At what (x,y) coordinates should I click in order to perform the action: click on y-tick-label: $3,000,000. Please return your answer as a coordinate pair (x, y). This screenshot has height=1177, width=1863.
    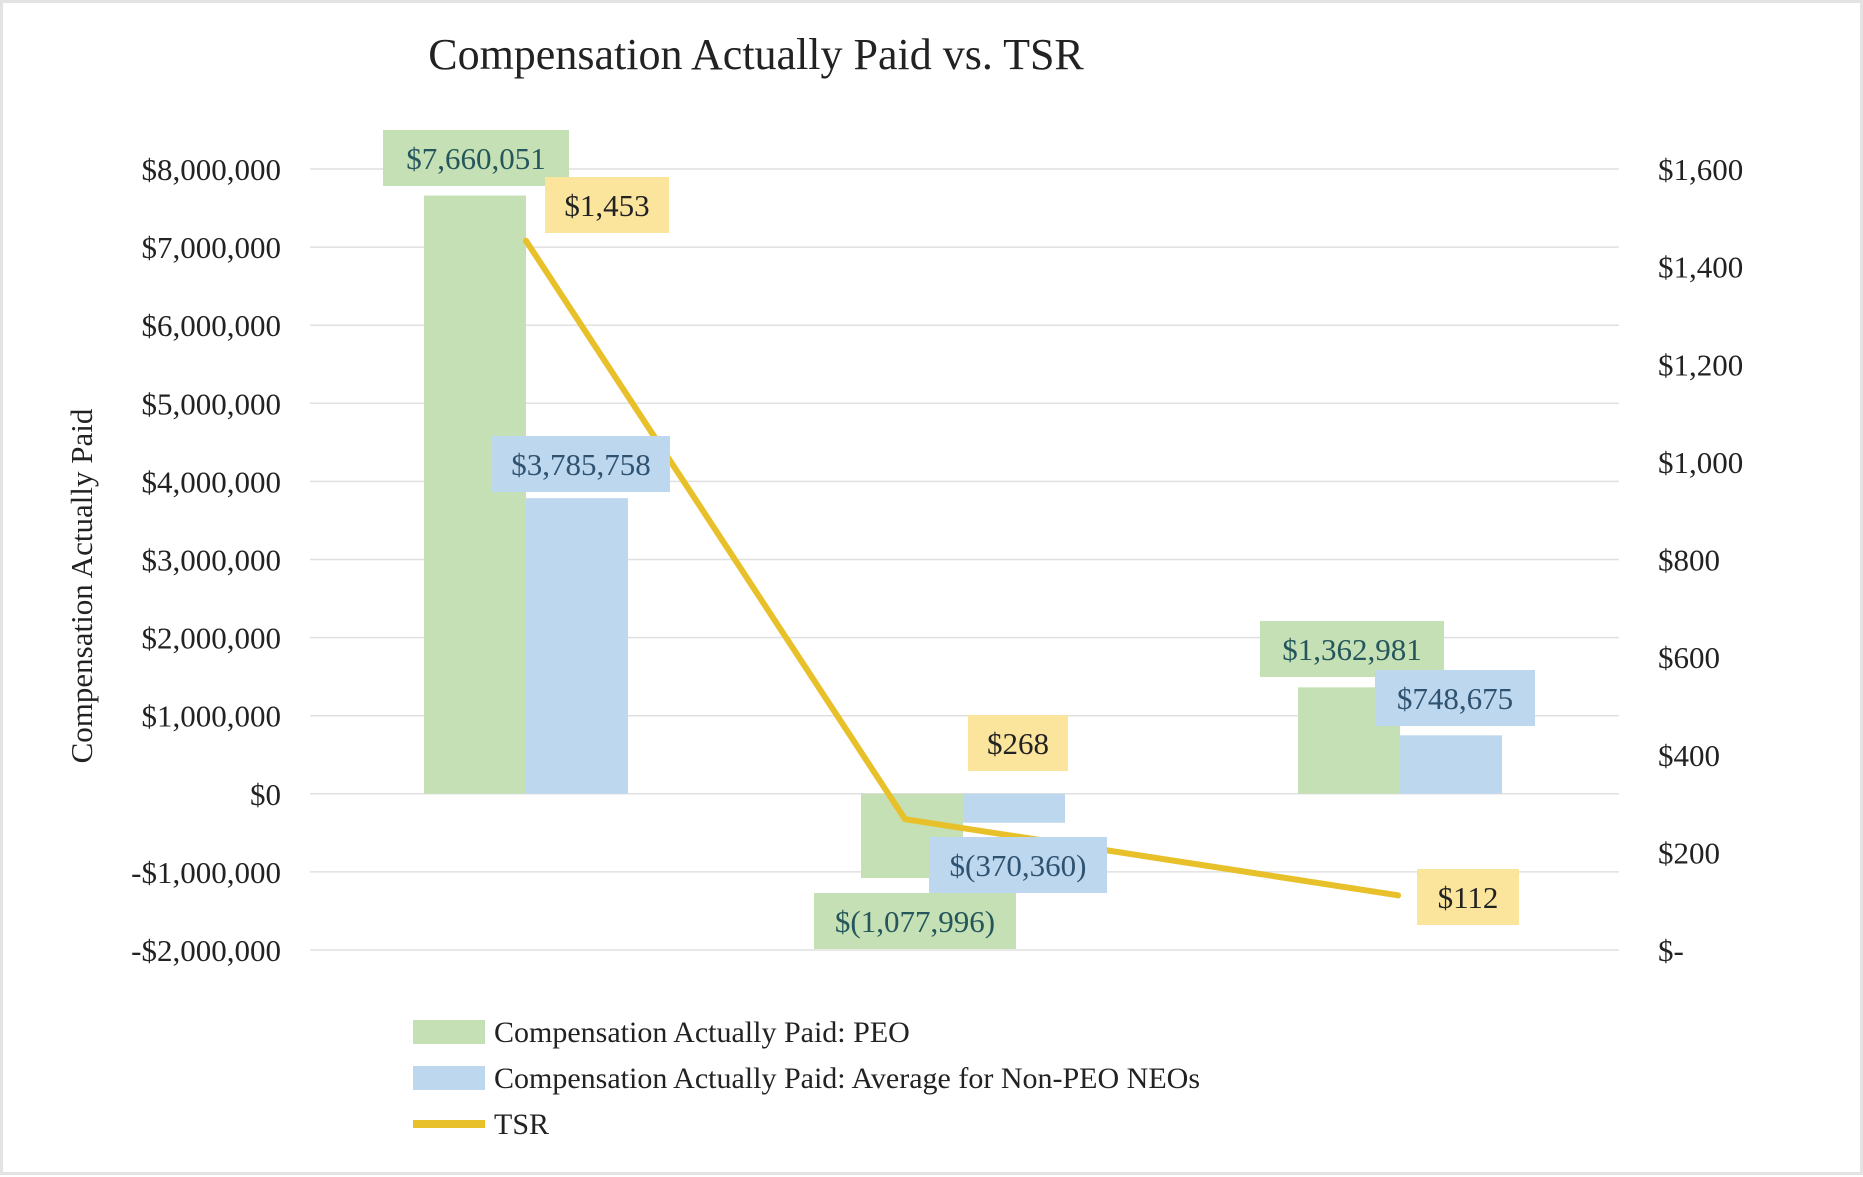
    Looking at the image, I should click on (212, 560).